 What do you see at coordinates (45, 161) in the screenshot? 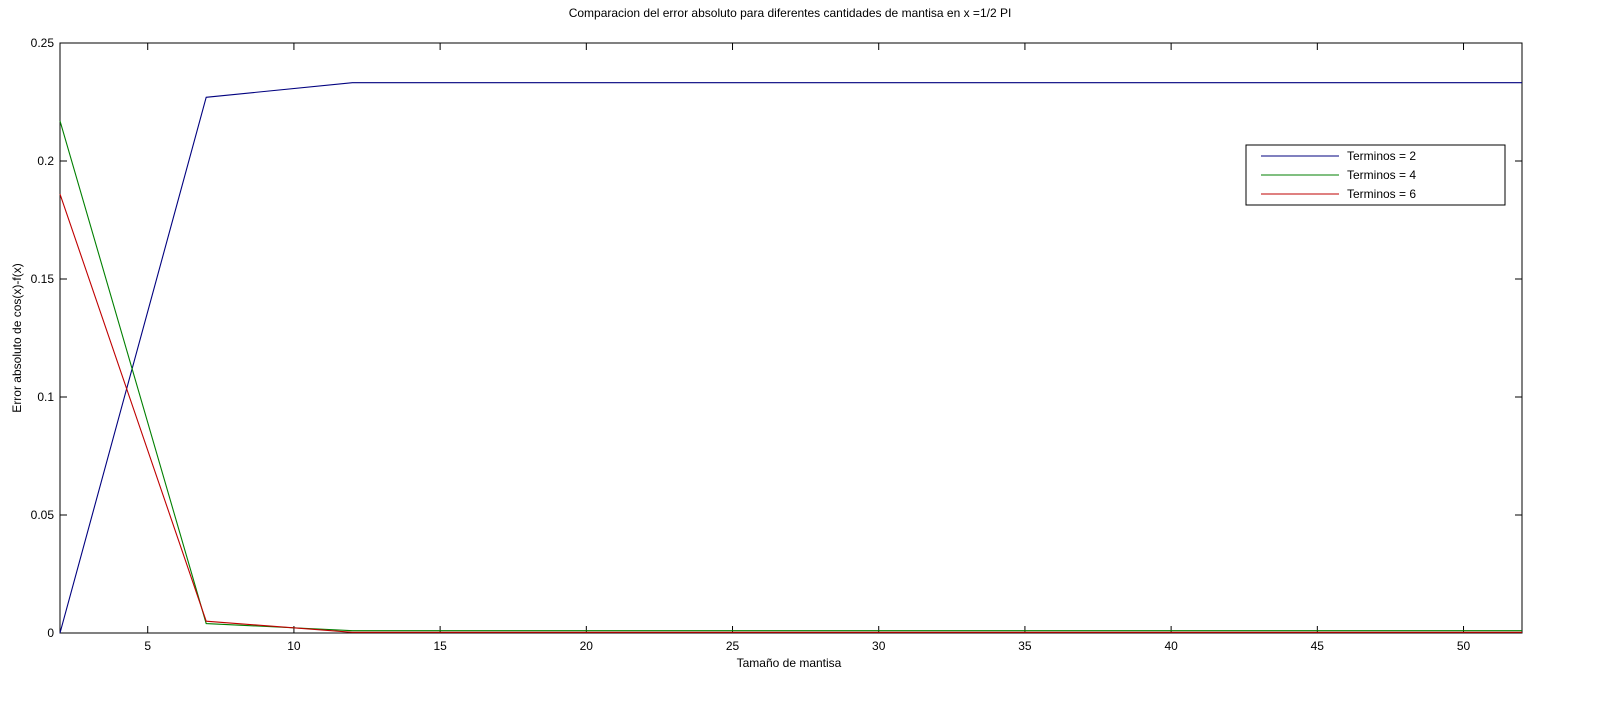
I see `y-tick-label: 0.2` at bounding box center [45, 161].